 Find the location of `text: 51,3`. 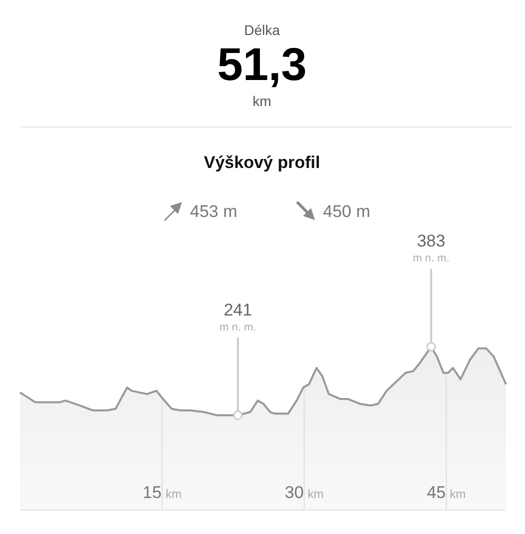

text: 51,3 is located at coordinates (262, 64).